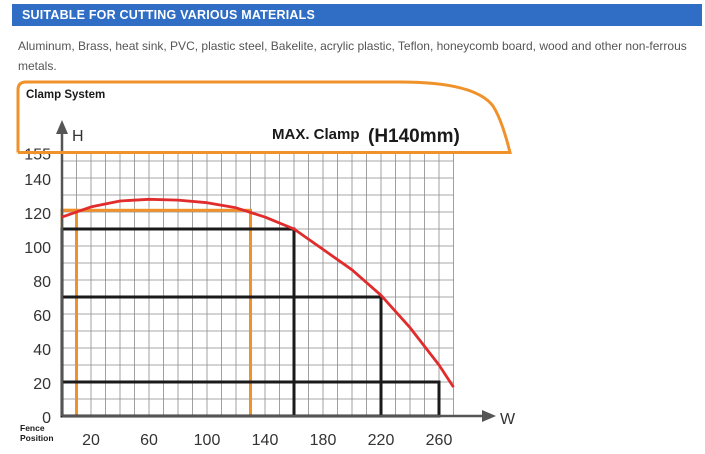  Describe the element at coordinates (439, 440) in the screenshot. I see `x-tick-label: 260` at that location.